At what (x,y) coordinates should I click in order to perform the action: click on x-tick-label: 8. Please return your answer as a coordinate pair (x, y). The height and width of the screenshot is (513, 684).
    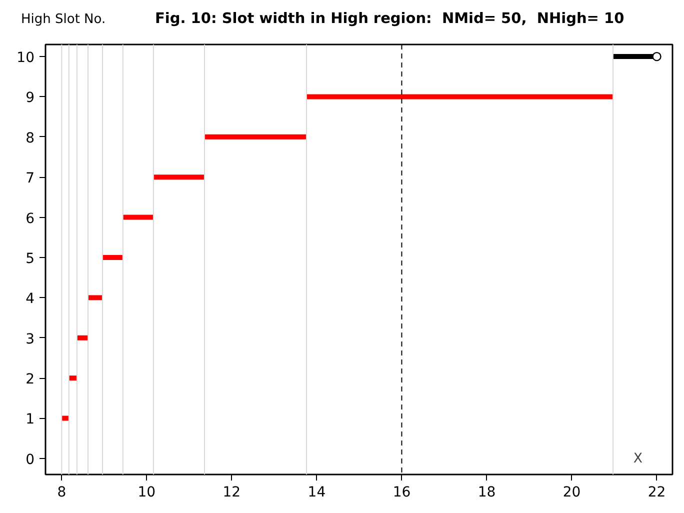
    Looking at the image, I should click on (61, 492).